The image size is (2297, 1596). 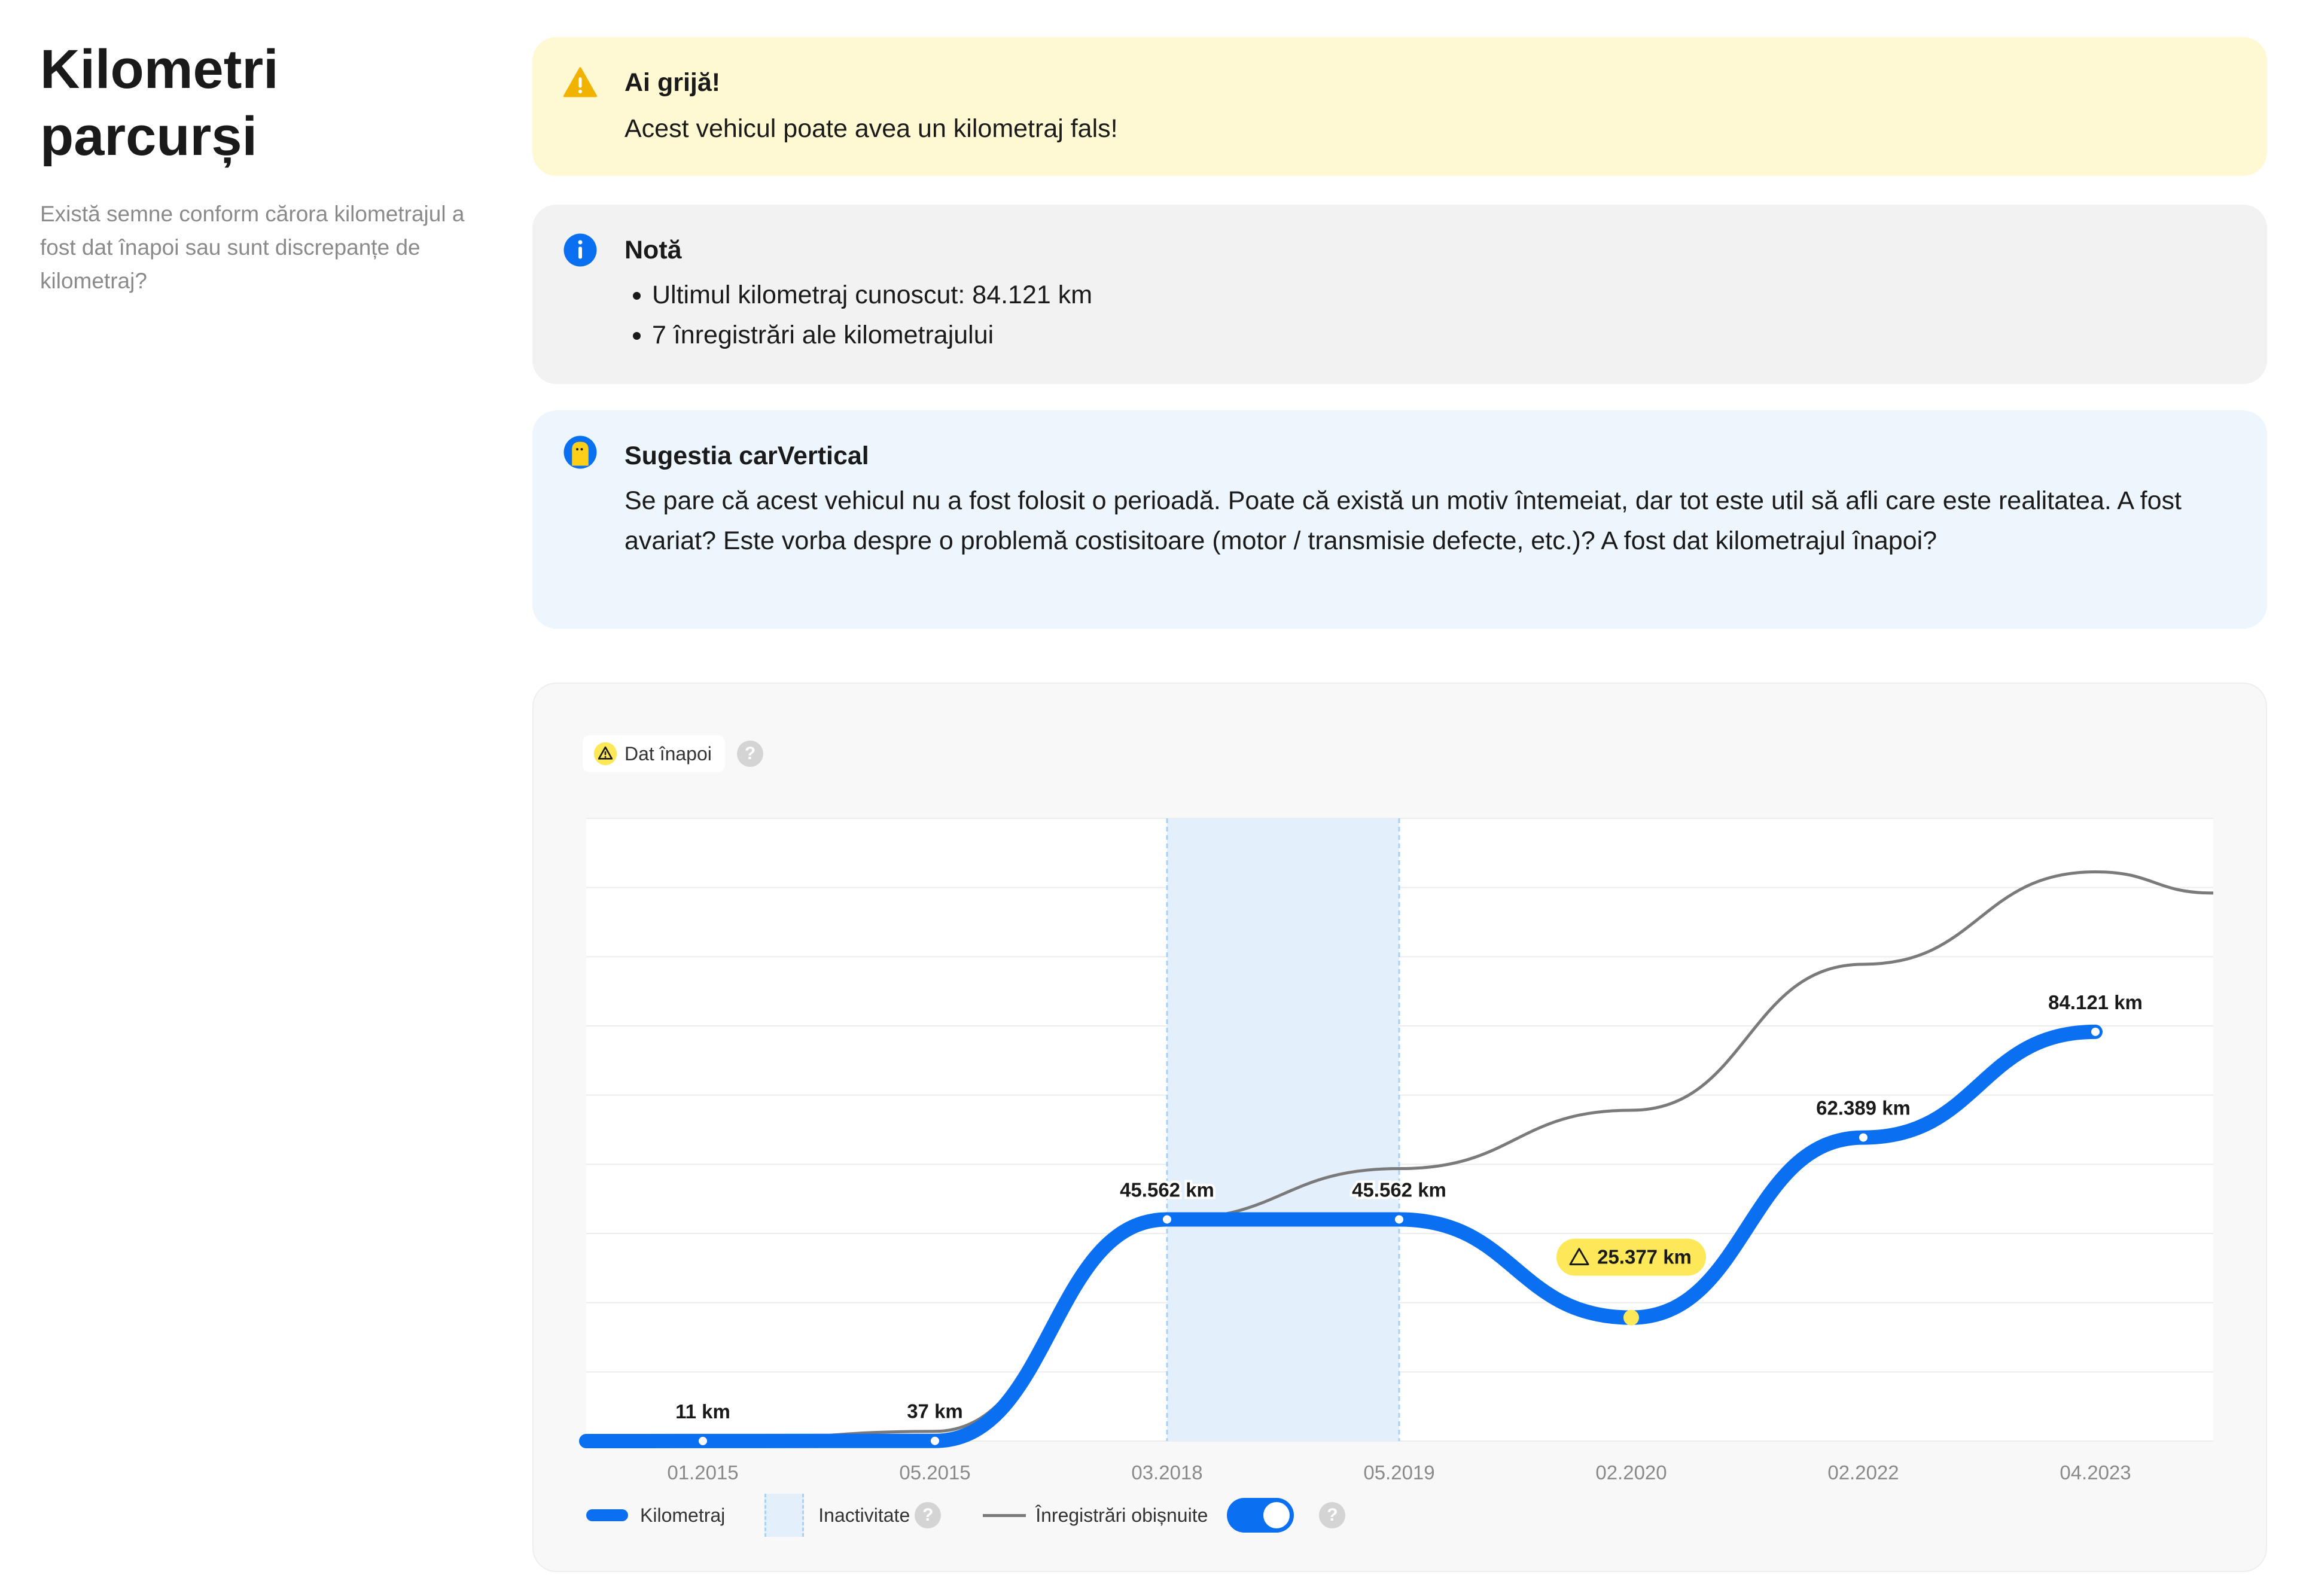 What do you see at coordinates (784, 1516) in the screenshot?
I see `legend-inactivity-swatch` at bounding box center [784, 1516].